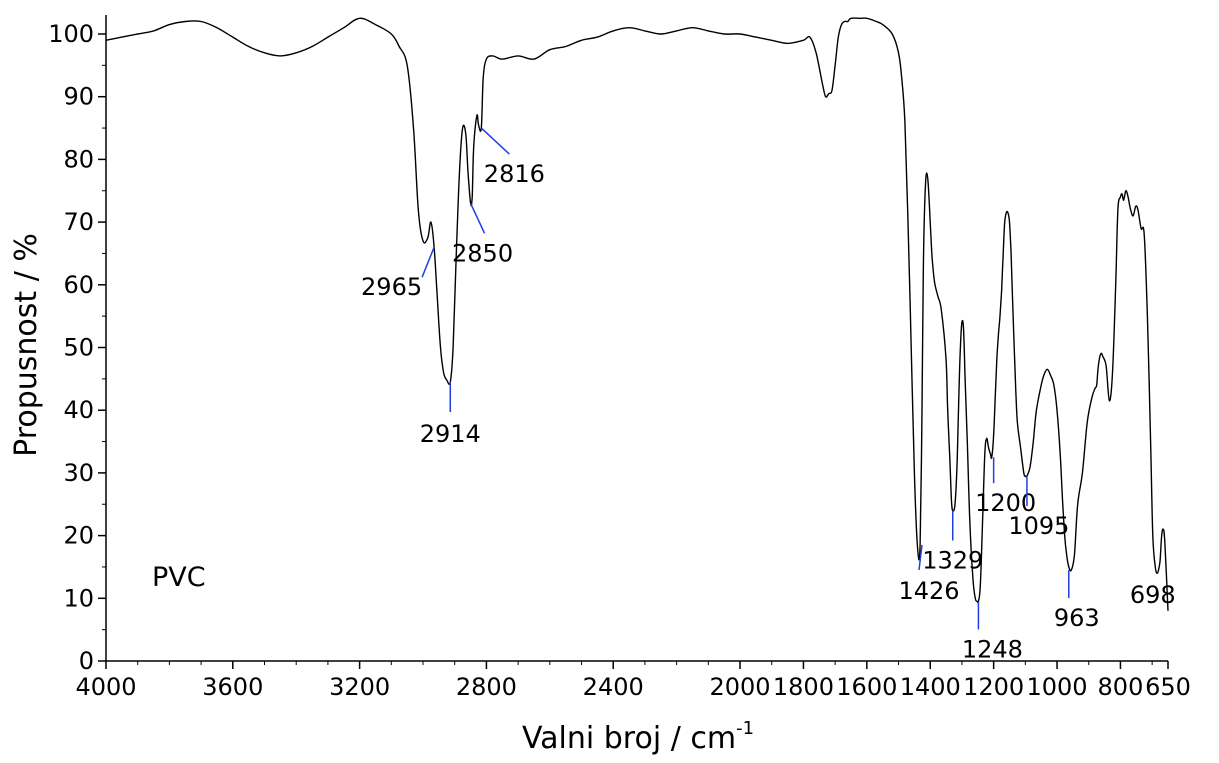  Describe the element at coordinates (71, 34) in the screenshot. I see `y-tick-label-100: 100` at that location.